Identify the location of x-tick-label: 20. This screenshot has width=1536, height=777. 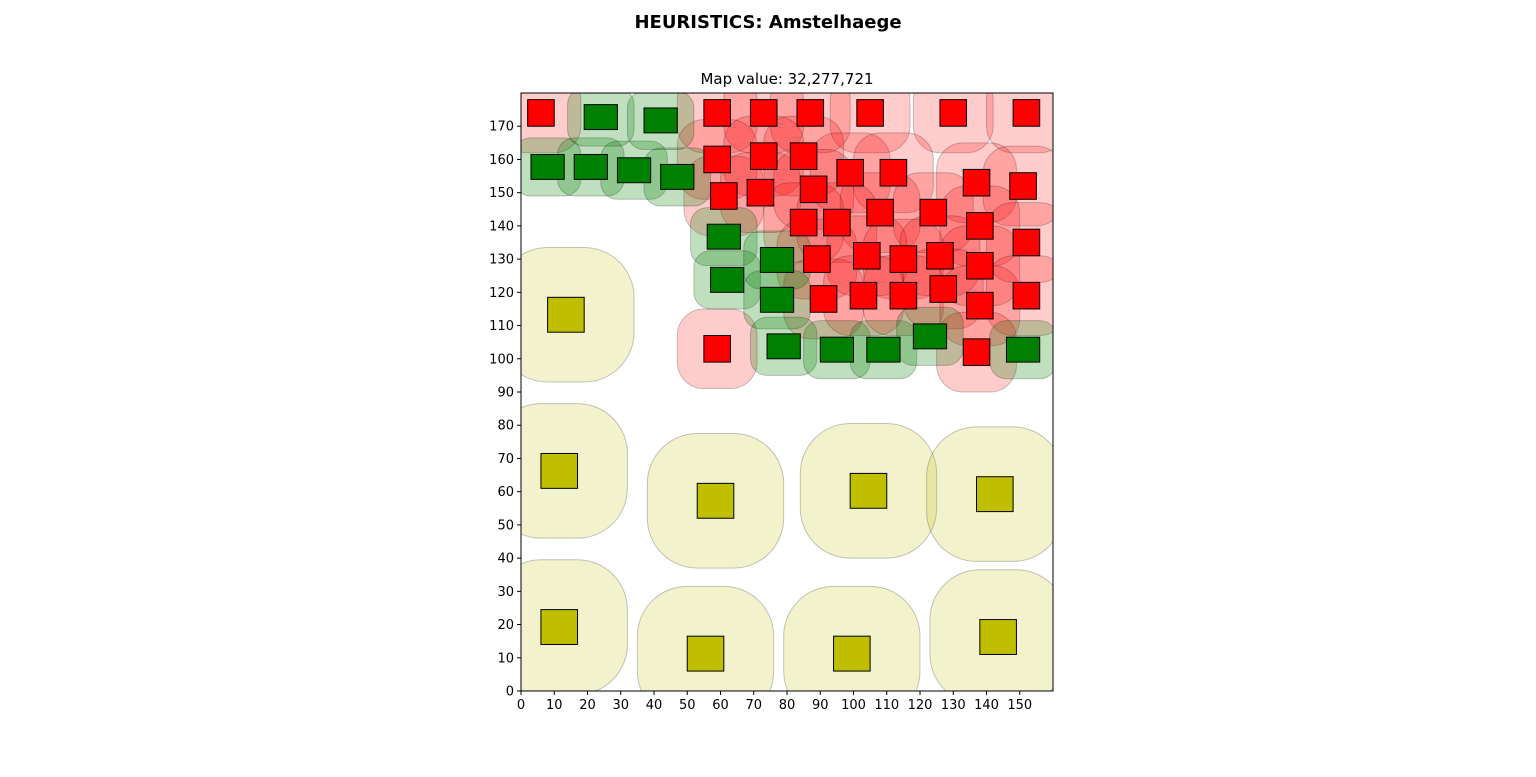
(587, 705).